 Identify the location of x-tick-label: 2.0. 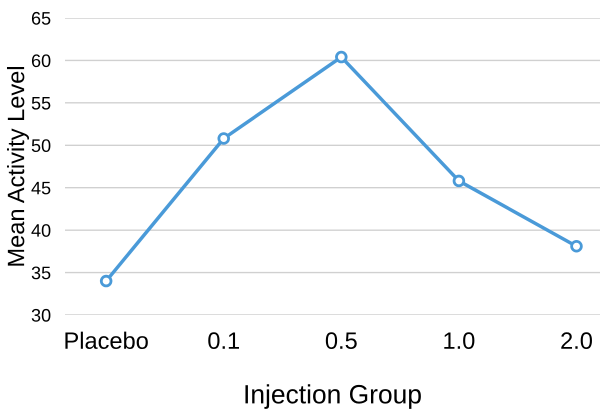
(576, 341).